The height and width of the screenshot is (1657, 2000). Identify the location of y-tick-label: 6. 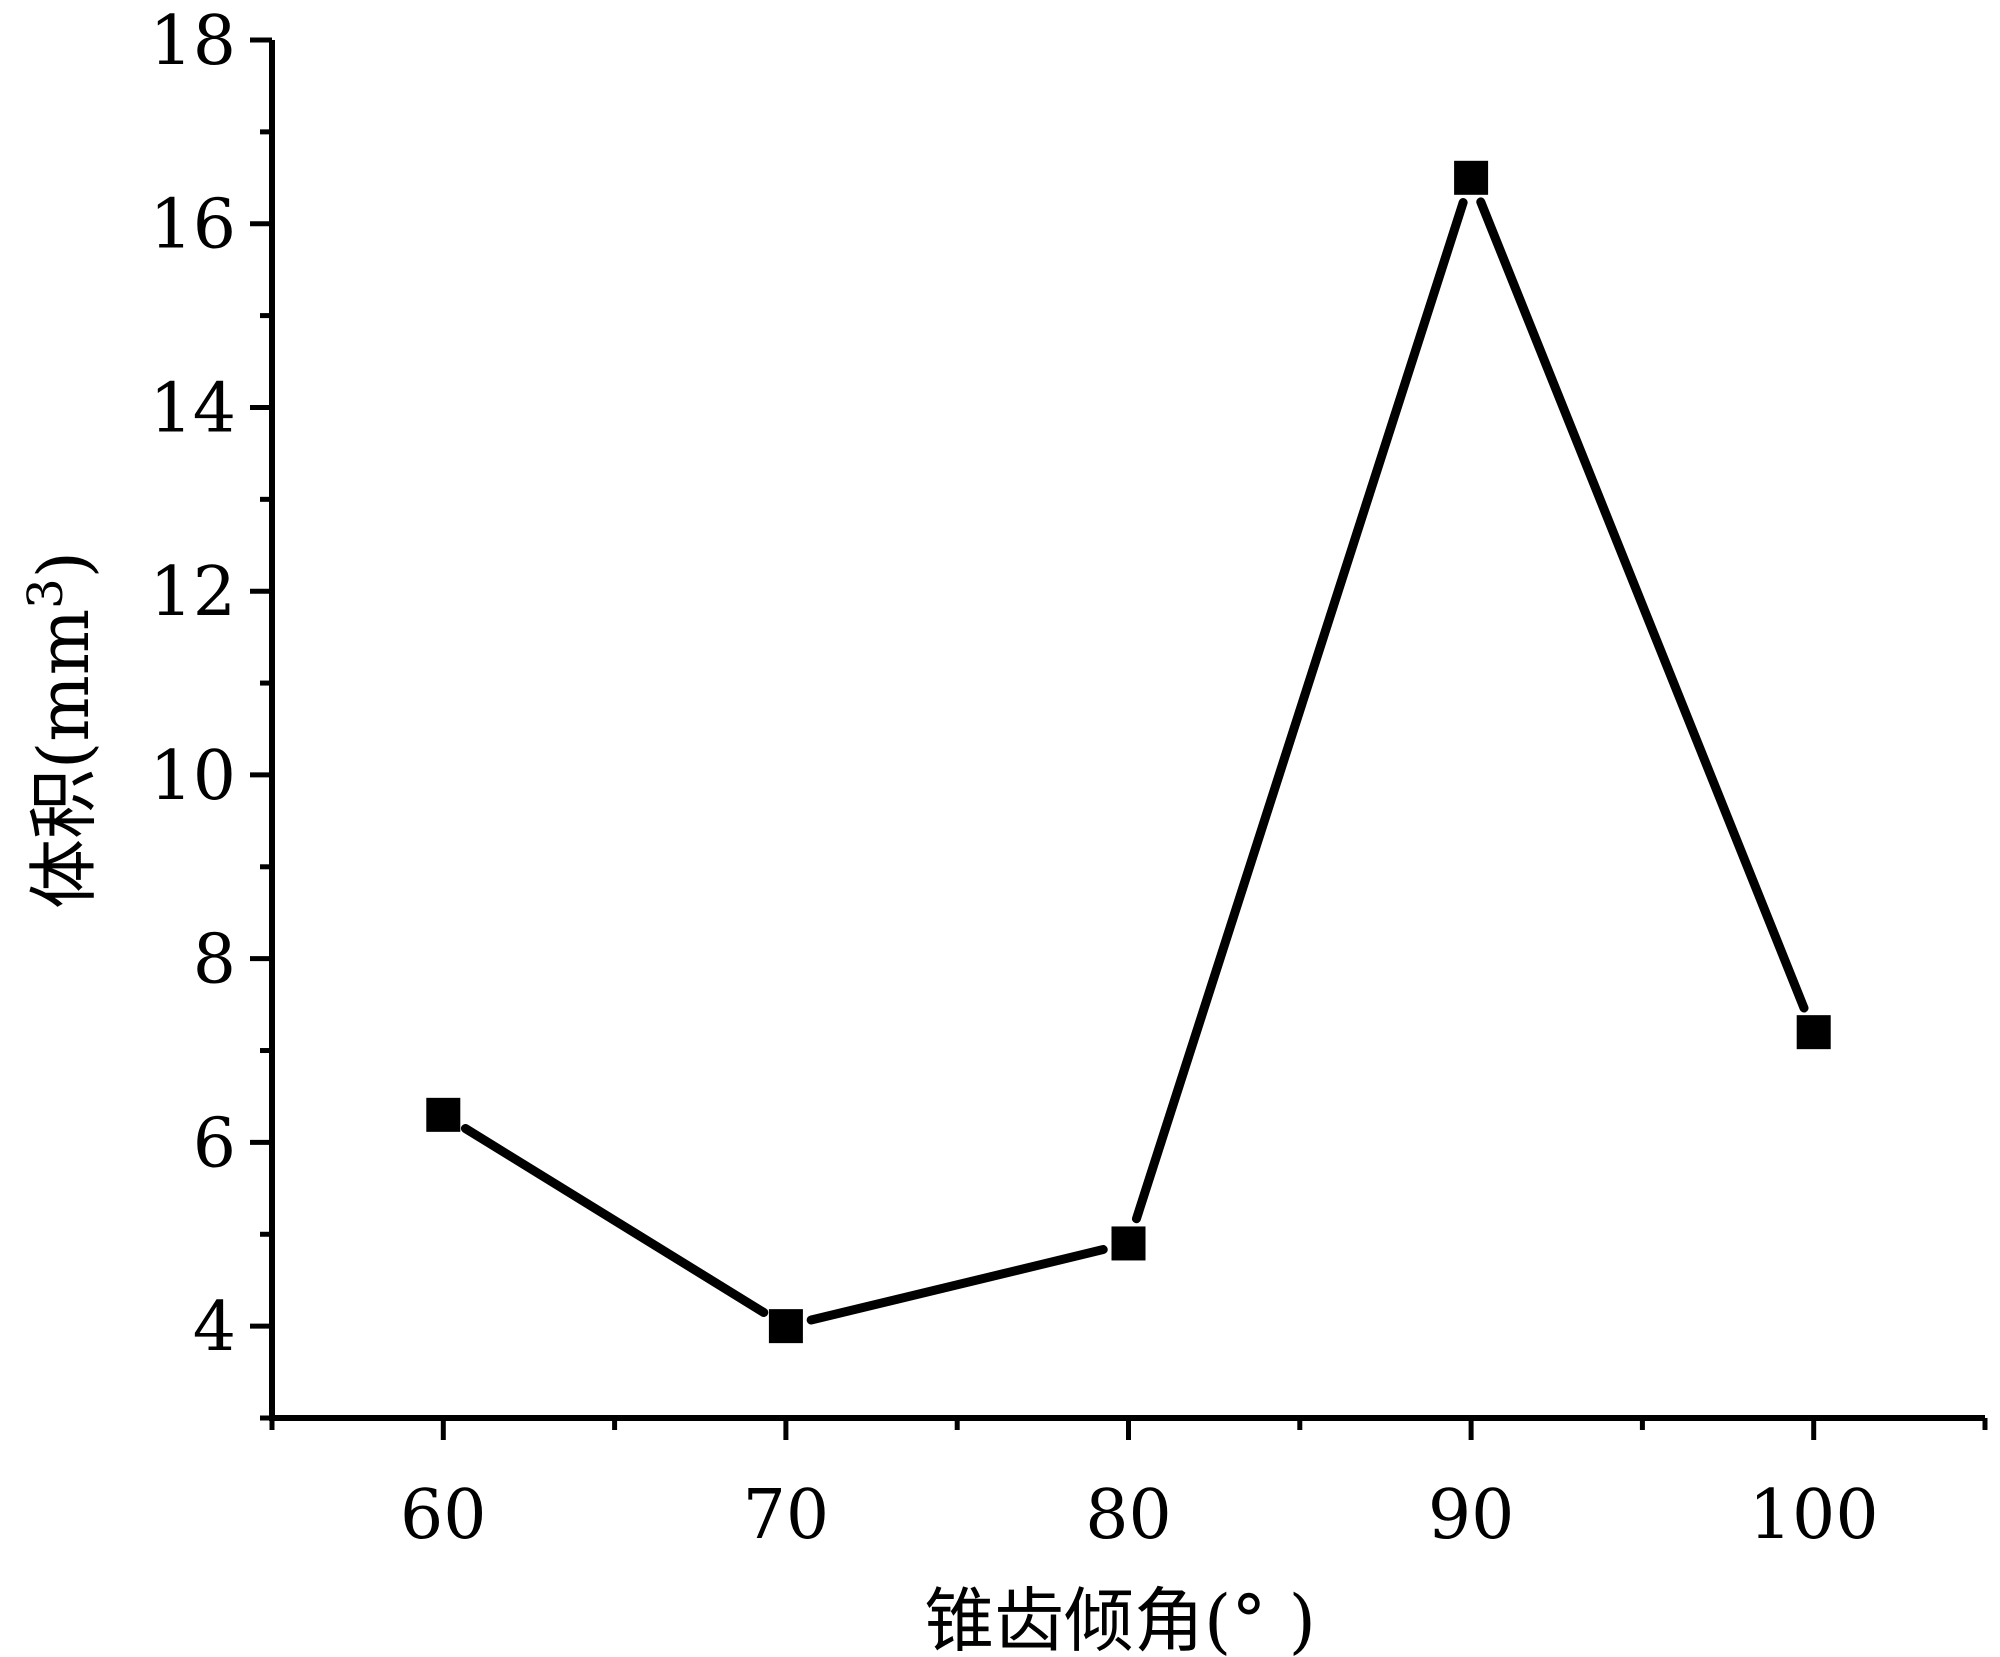
(214, 1143).